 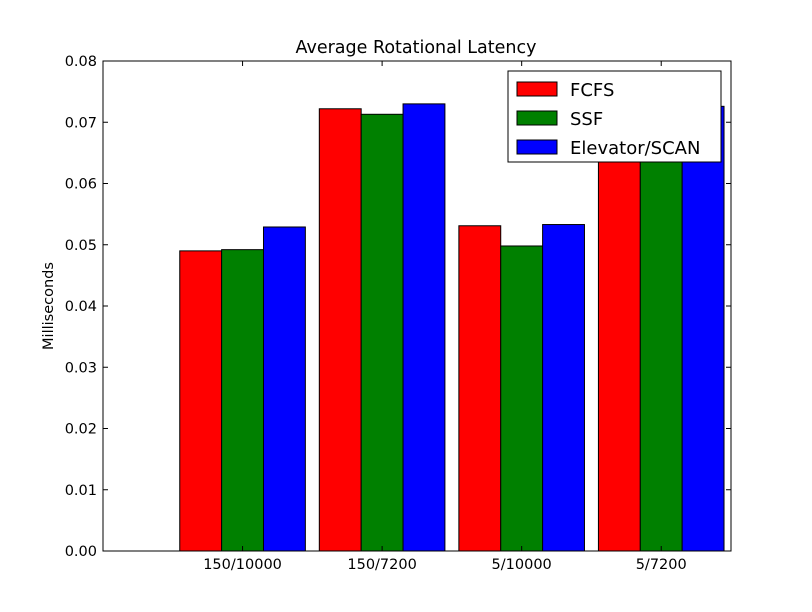 I want to click on y-tick-label: 0.02, so click(x=81, y=430).